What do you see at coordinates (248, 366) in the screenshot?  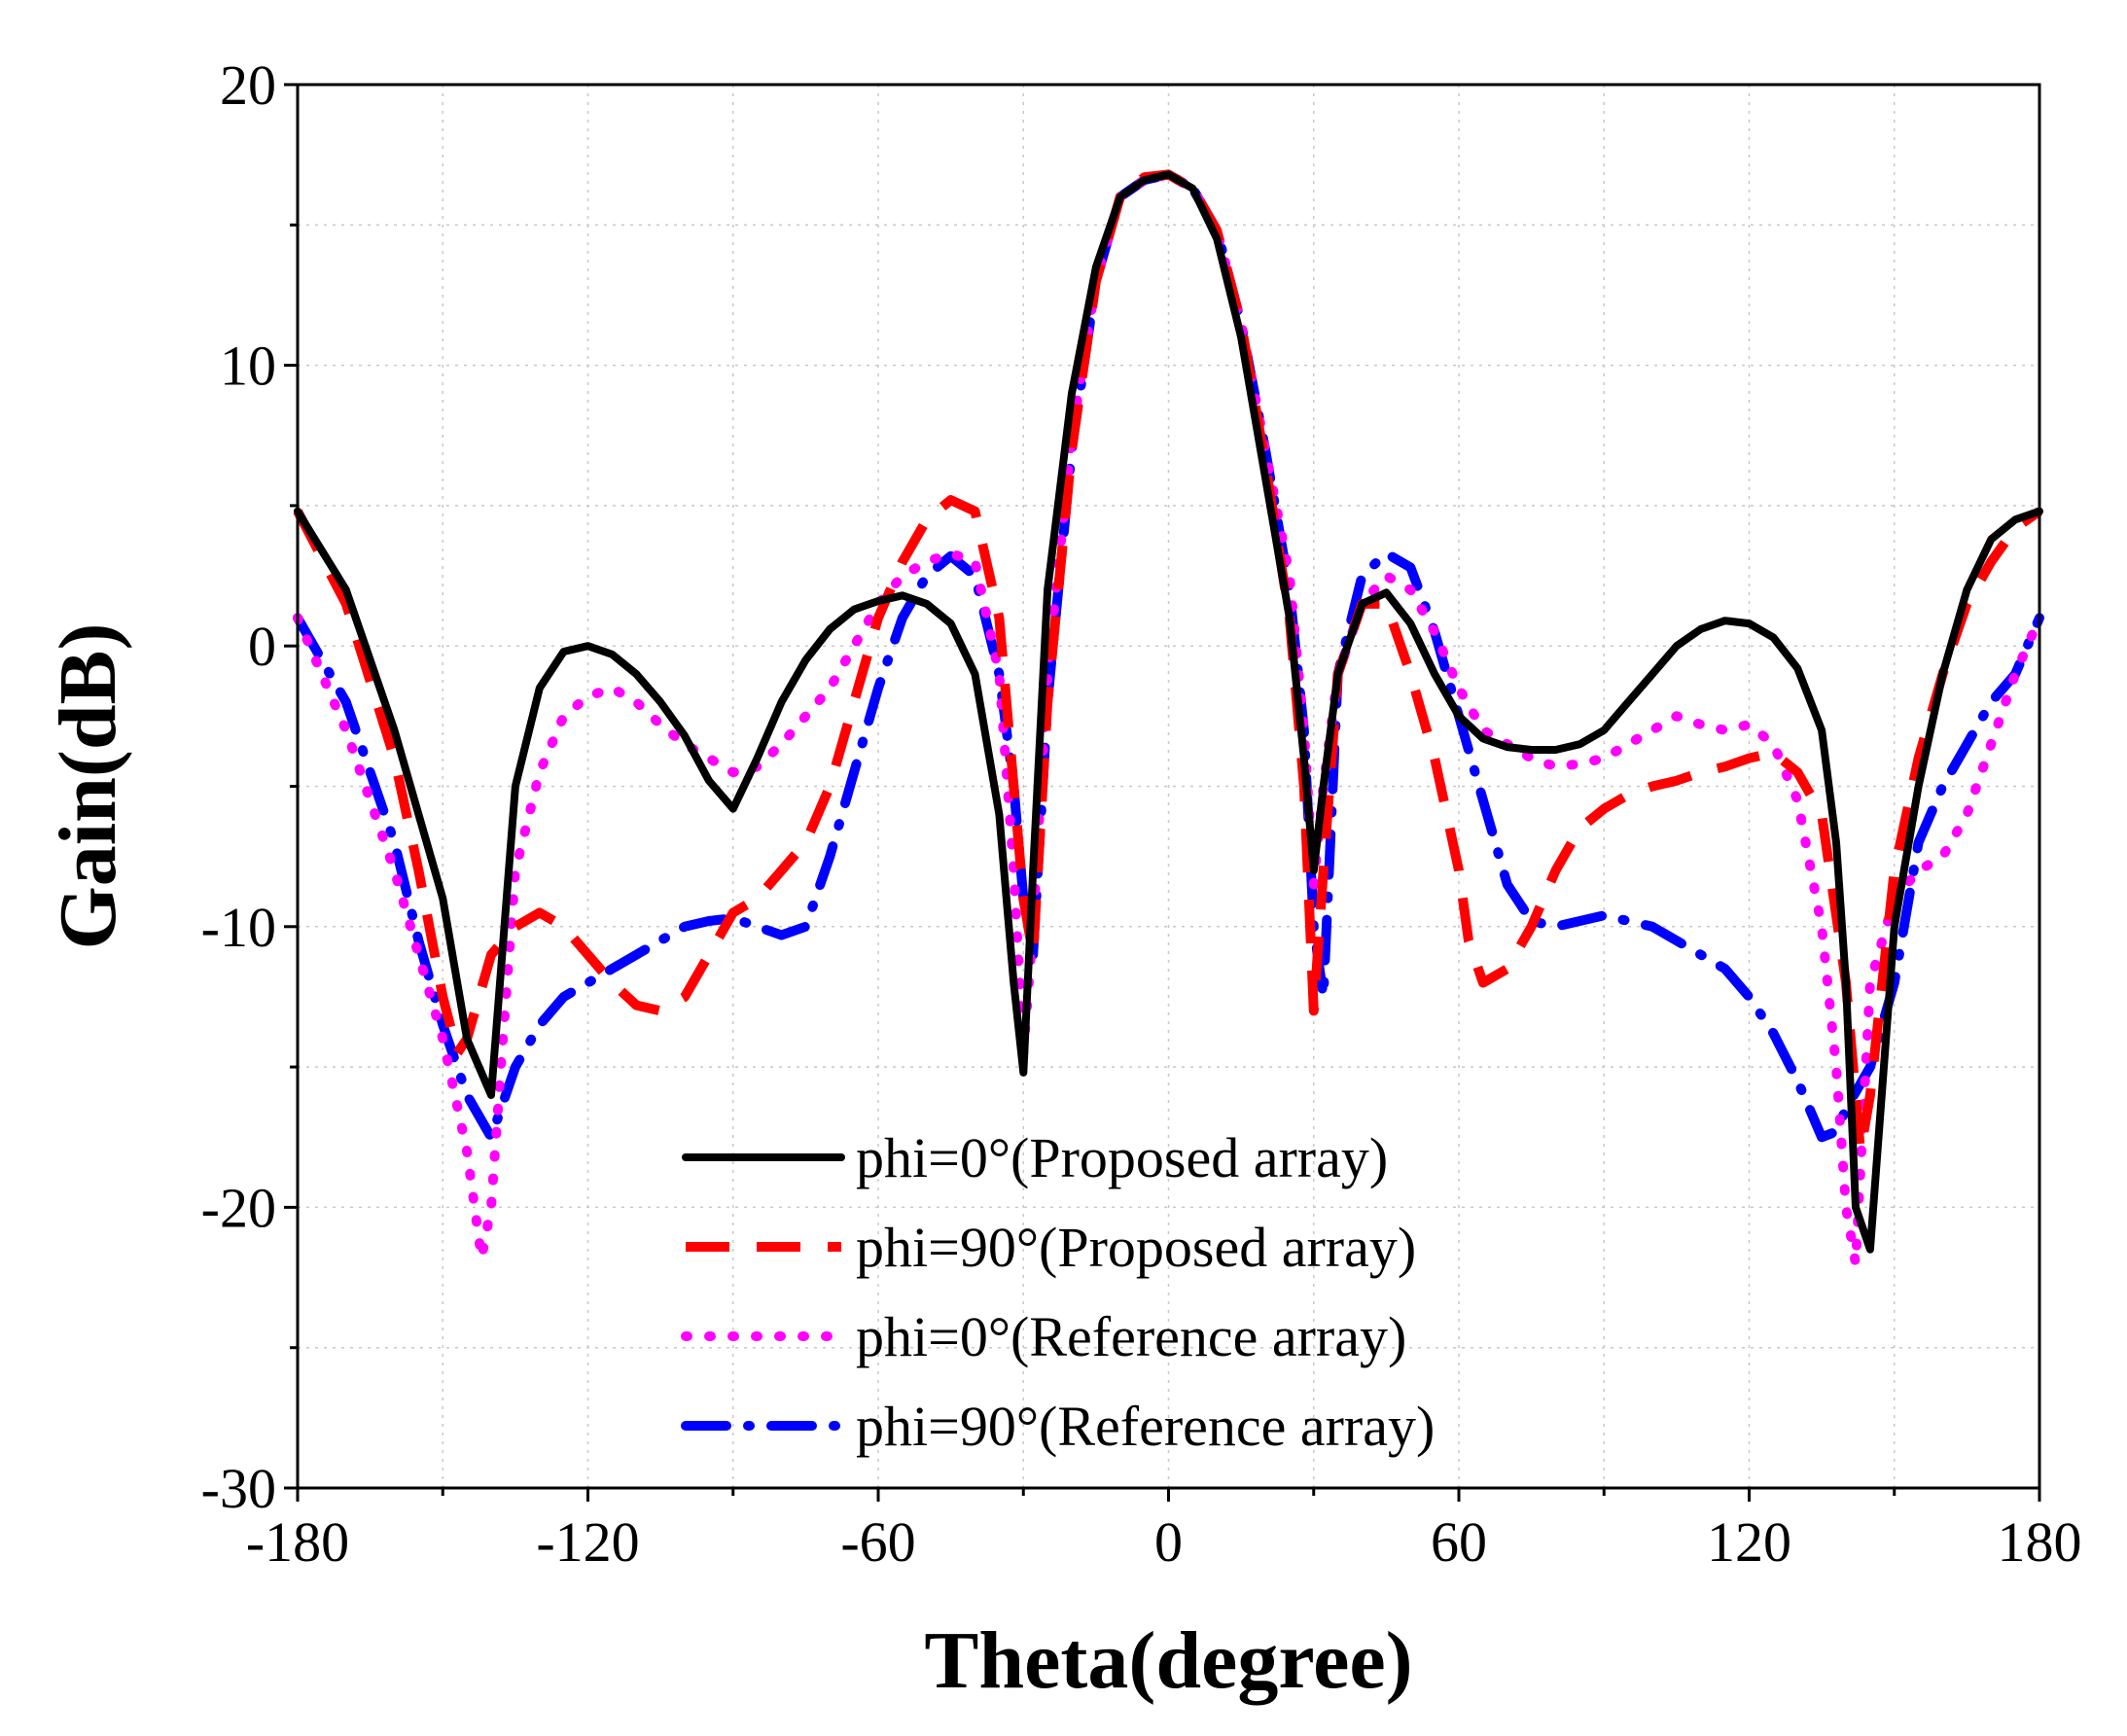 I see `y-tick-label: 10` at bounding box center [248, 366].